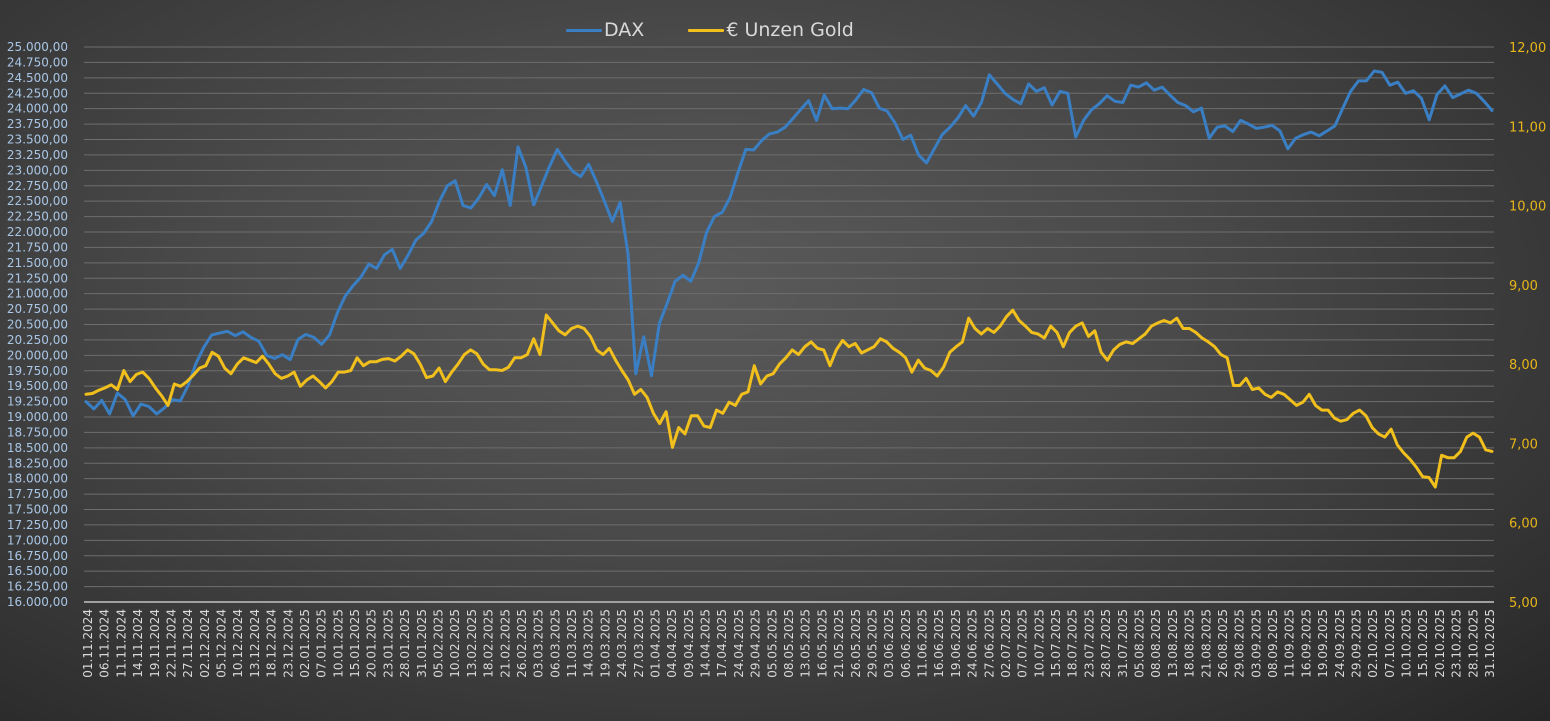 The image size is (1550, 721). What do you see at coordinates (1023, 643) in the screenshot?
I see `x-axis-tick-label: 07.07.2025` at bounding box center [1023, 643].